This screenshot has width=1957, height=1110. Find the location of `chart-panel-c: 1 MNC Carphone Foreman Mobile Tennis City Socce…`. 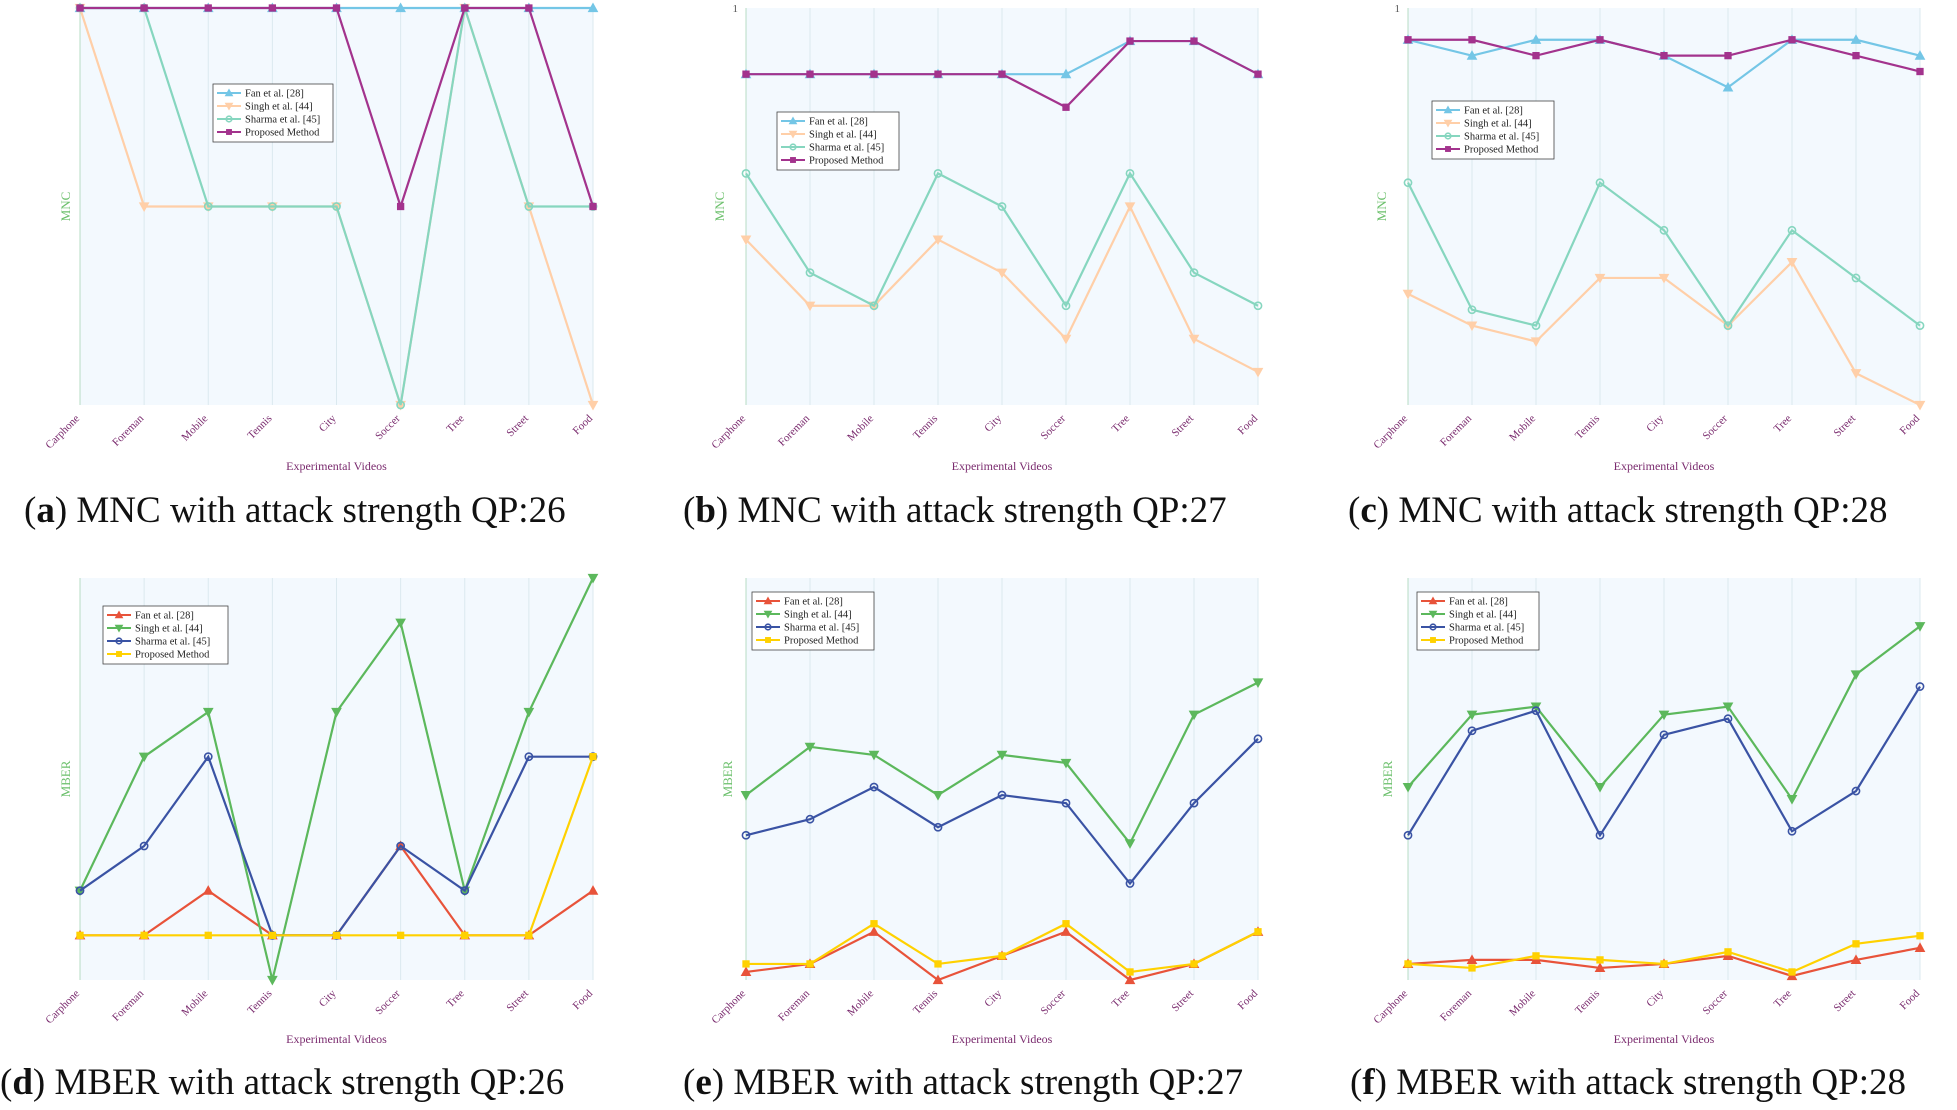

chart-panel-c: 1 MNC Carphone Foreman Mobile Tennis City Socce… is located at coordinates (1637, 267).